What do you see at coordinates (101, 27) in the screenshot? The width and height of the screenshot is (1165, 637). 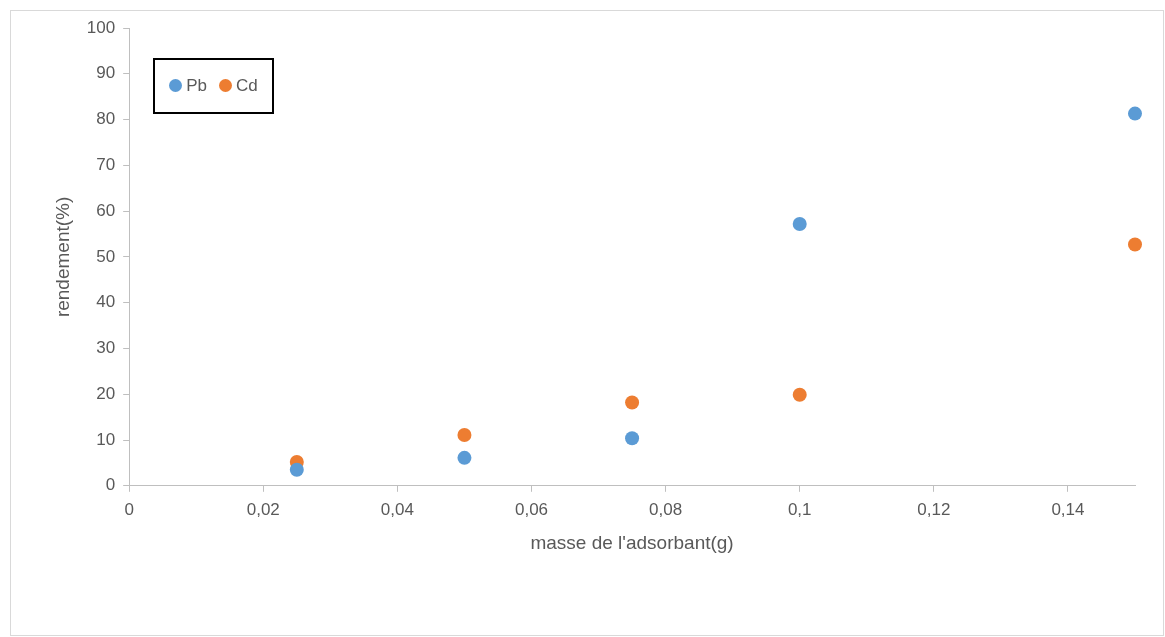 I see `y-tick-label: 100` at bounding box center [101, 27].